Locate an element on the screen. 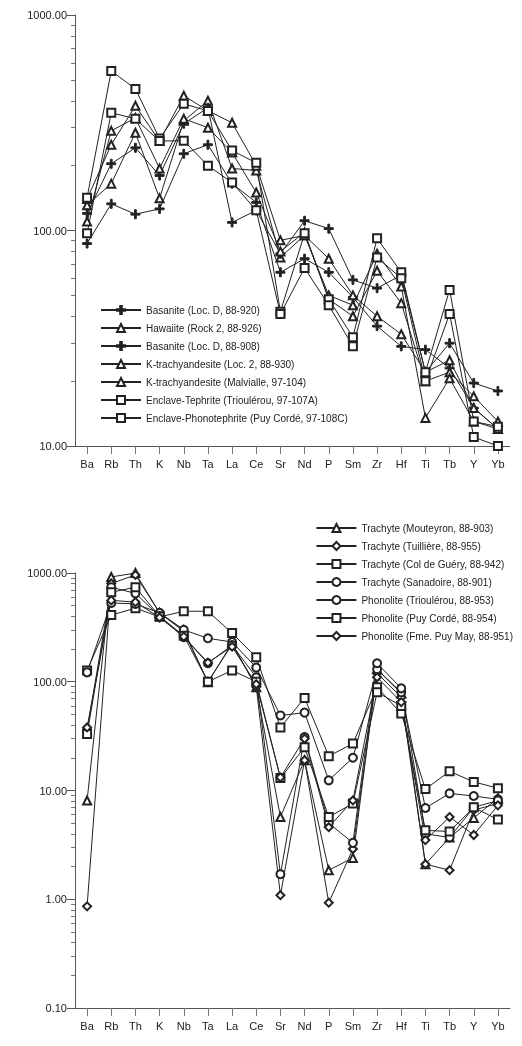 The width and height of the screenshot is (522, 1046). legend-label: Hawaiite (Rock 2, 88-926) is located at coordinates (204, 328).